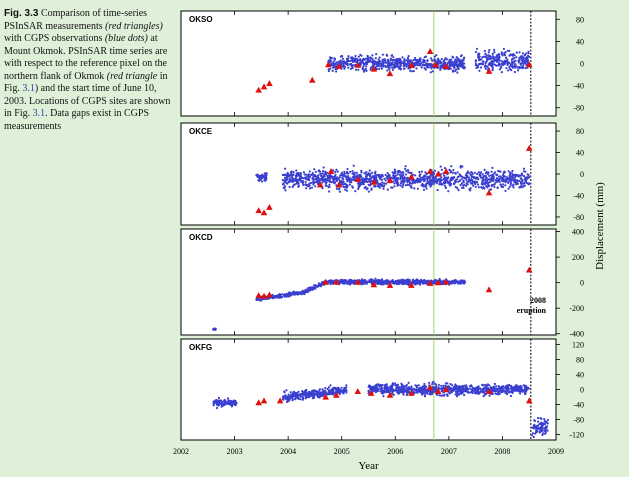  Describe the element at coordinates (132, 76) in the screenshot. I see `caption-run: (red triangle` at that location.